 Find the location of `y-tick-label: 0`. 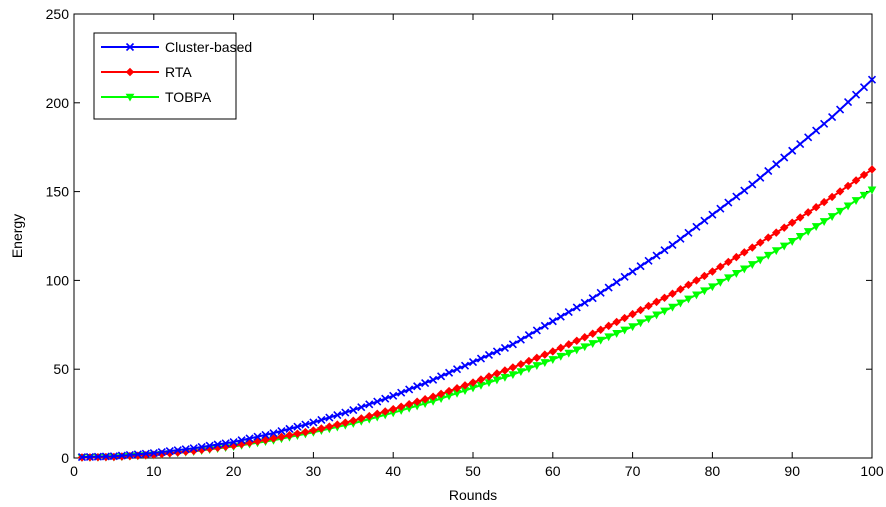

y-tick-label: 0 is located at coordinates (65, 458).